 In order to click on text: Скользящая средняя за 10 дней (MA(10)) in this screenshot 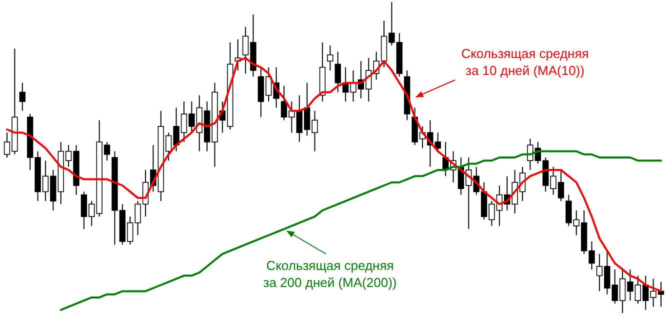, I will do `click(525, 62)`.